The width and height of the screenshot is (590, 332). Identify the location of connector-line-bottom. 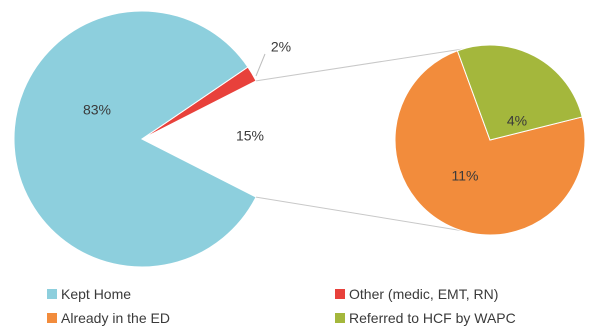
(369, 215).